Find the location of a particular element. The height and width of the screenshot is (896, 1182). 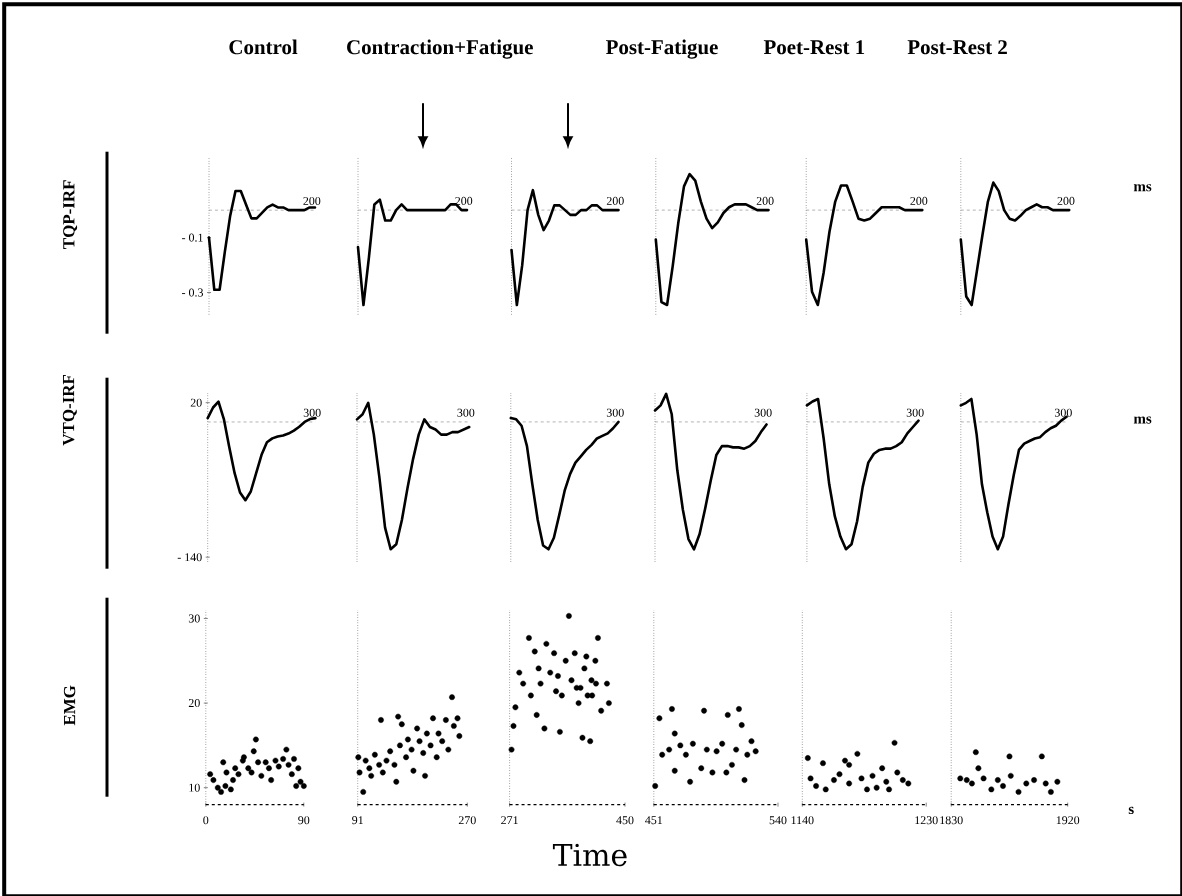

text: s is located at coordinates (1131, 810).